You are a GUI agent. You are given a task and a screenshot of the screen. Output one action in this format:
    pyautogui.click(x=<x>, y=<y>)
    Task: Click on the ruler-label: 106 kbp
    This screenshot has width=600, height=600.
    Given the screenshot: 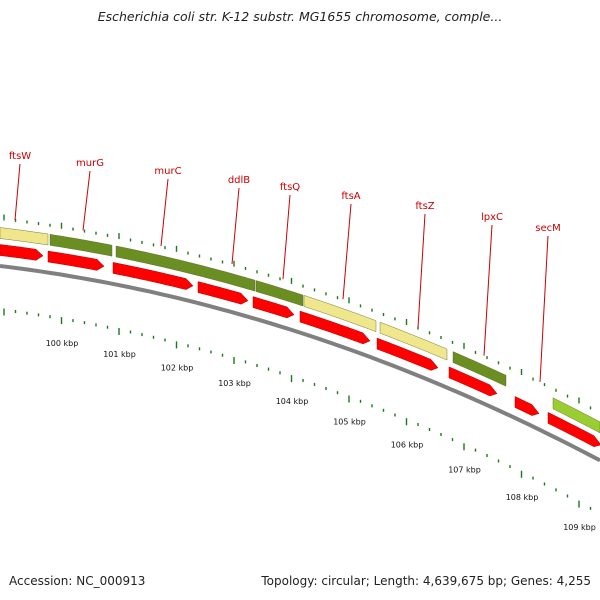 What is the action you would take?
    pyautogui.click(x=407, y=444)
    